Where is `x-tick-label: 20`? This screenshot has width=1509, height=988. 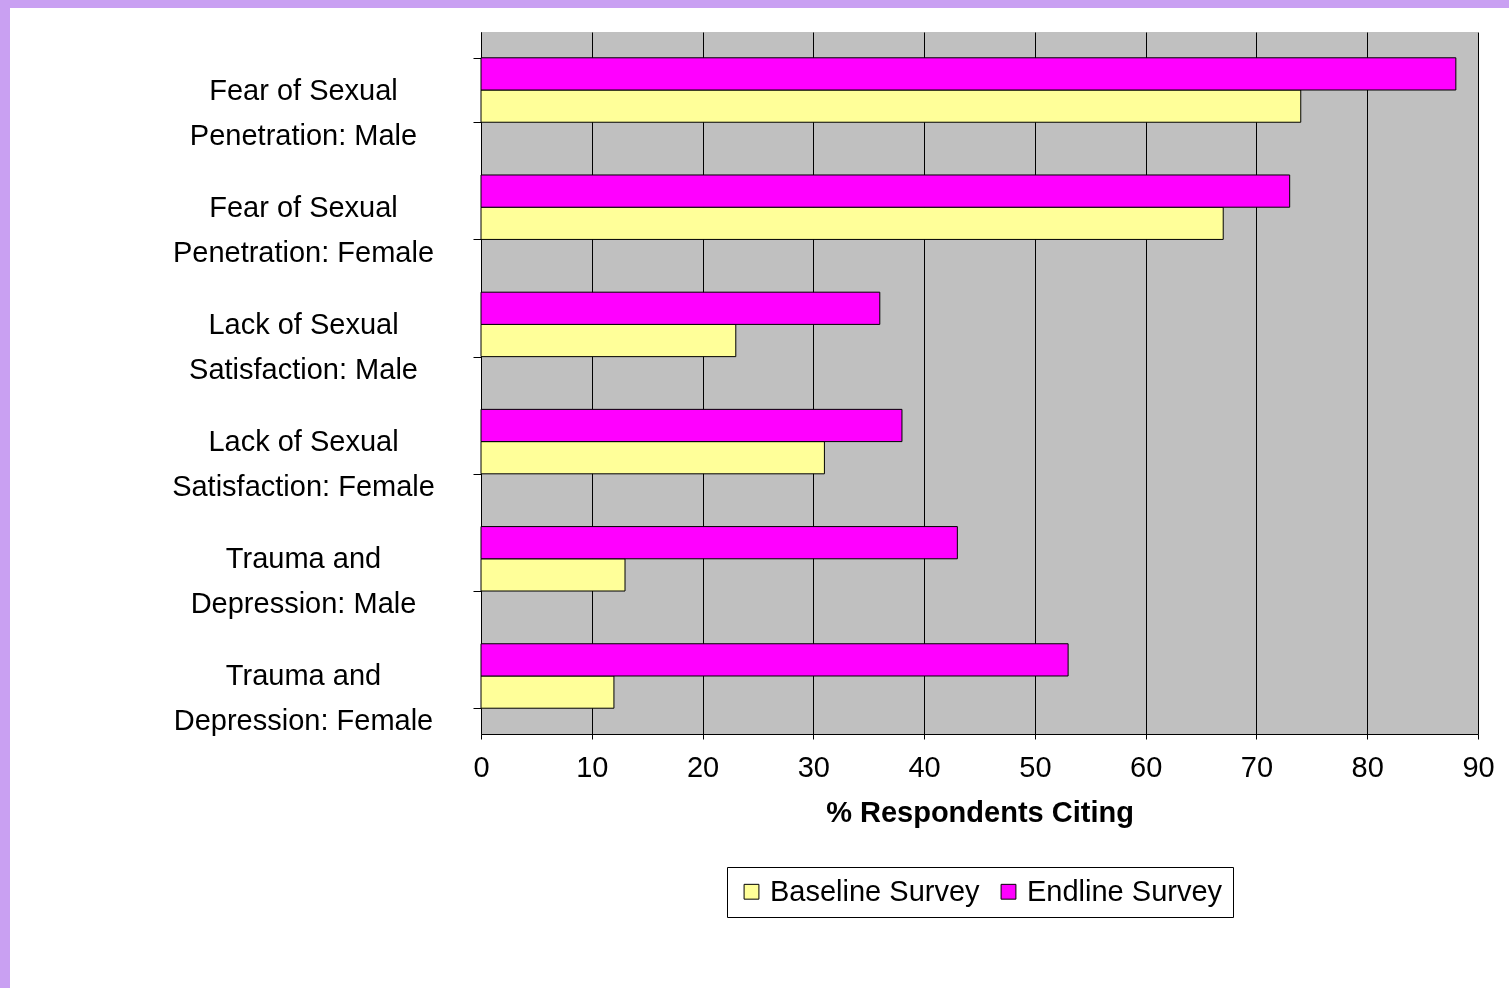
x-tick-label: 20 is located at coordinates (703, 766).